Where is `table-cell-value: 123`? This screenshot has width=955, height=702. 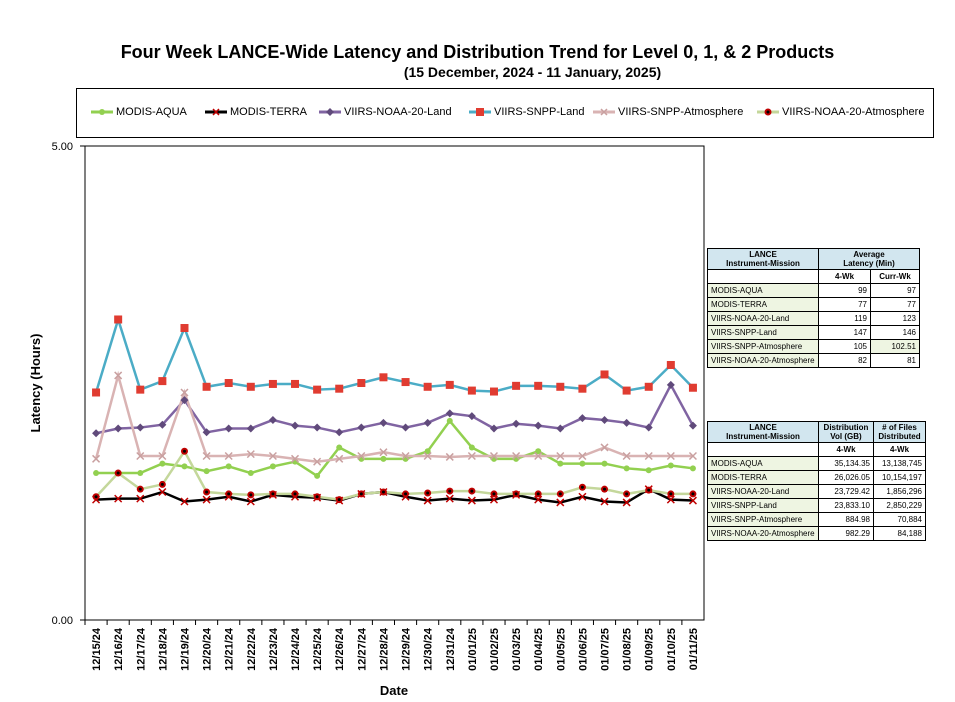
table-cell-value: 123 is located at coordinates (895, 318).